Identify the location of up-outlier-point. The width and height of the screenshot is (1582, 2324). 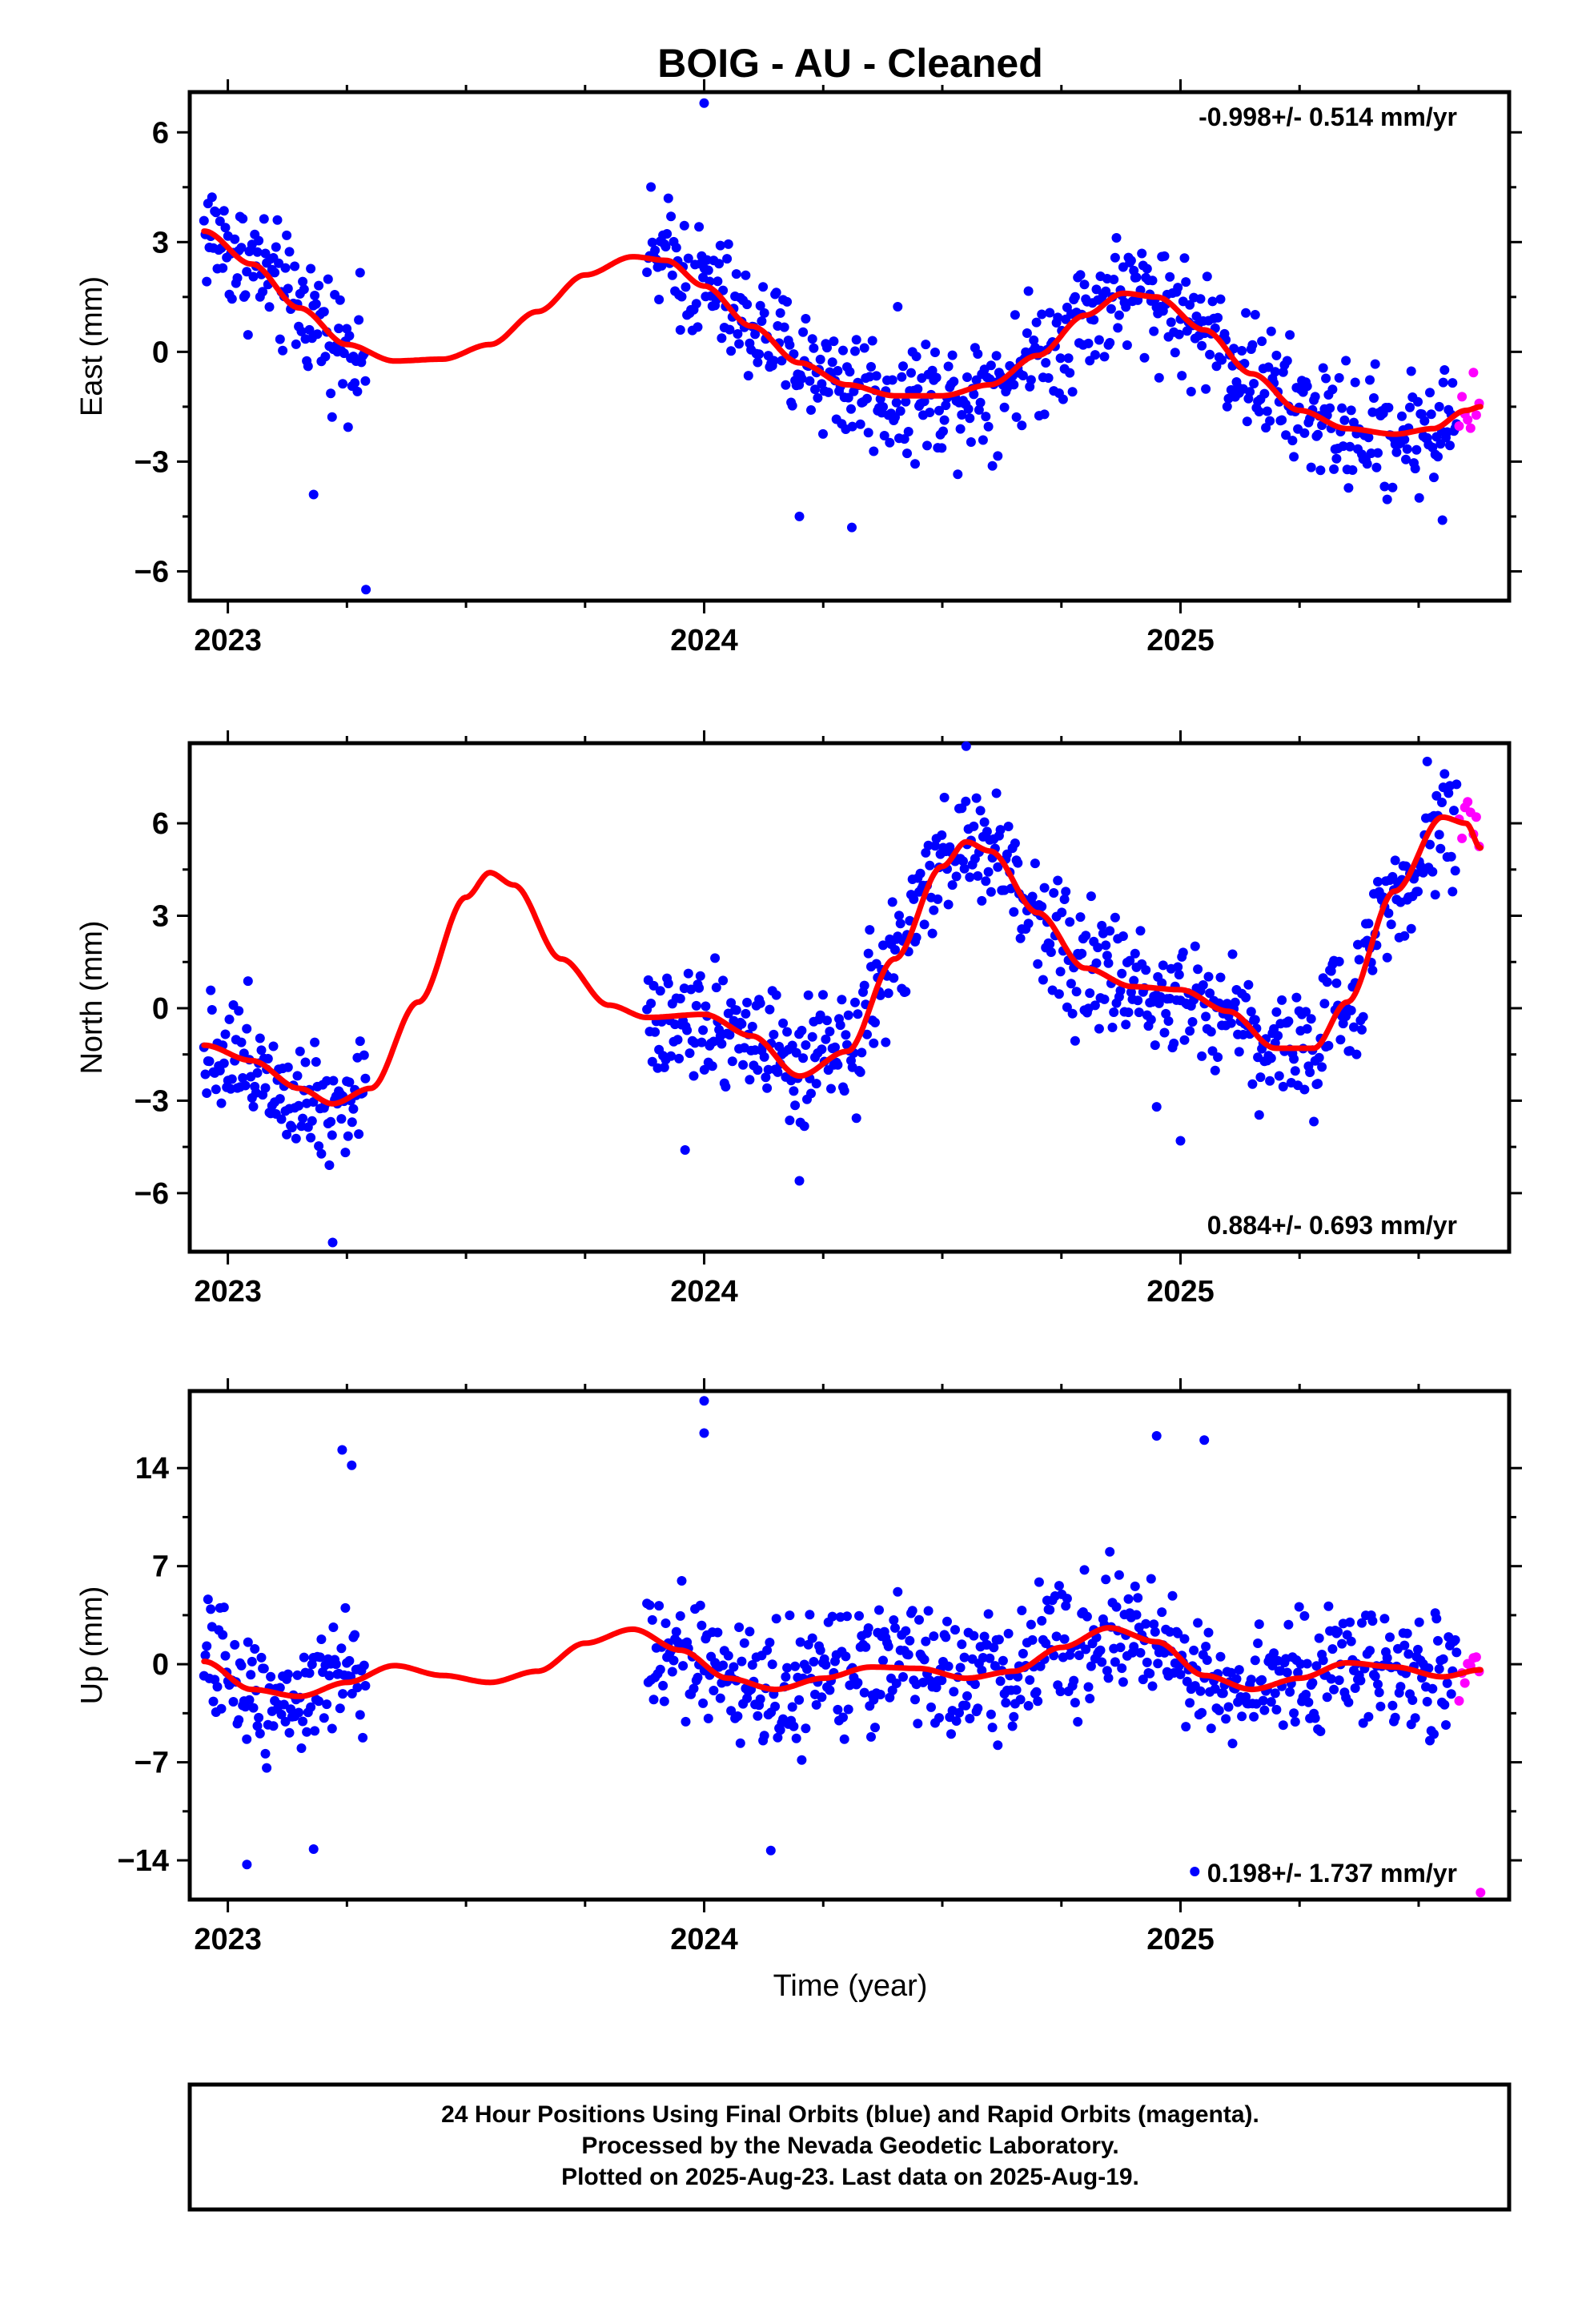
(1204, 1440).